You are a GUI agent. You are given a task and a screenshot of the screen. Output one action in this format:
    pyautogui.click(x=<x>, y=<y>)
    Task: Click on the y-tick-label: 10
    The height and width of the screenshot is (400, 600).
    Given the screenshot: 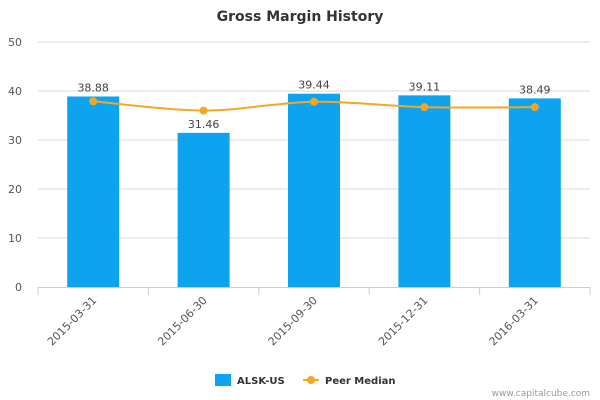 What is the action you would take?
    pyautogui.click(x=15, y=238)
    